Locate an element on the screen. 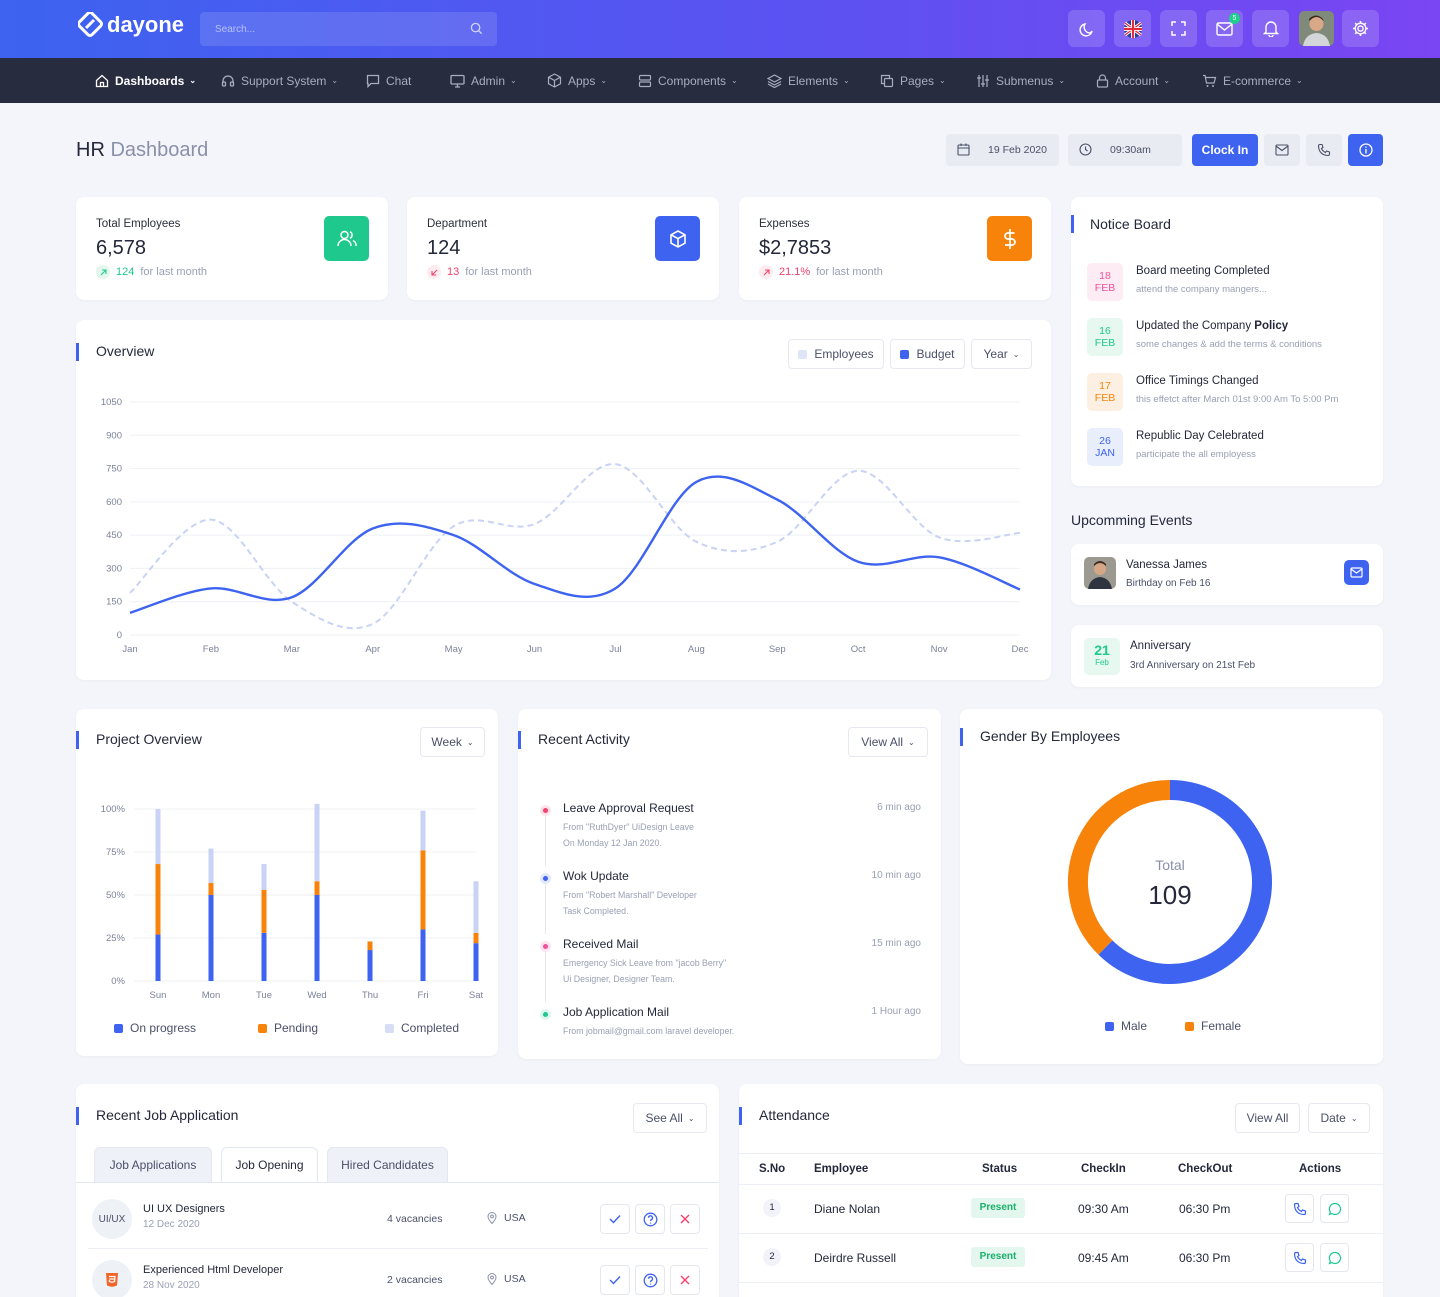  moon-icon is located at coordinates (1085, 29).